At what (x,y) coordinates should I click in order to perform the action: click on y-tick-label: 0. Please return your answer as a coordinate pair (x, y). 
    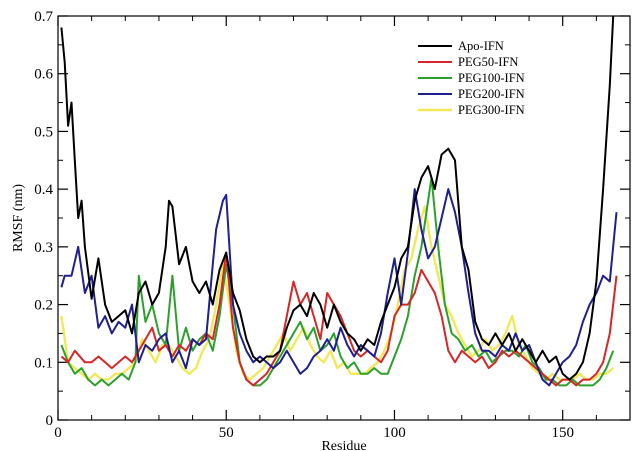
    Looking at the image, I should click on (50, 421).